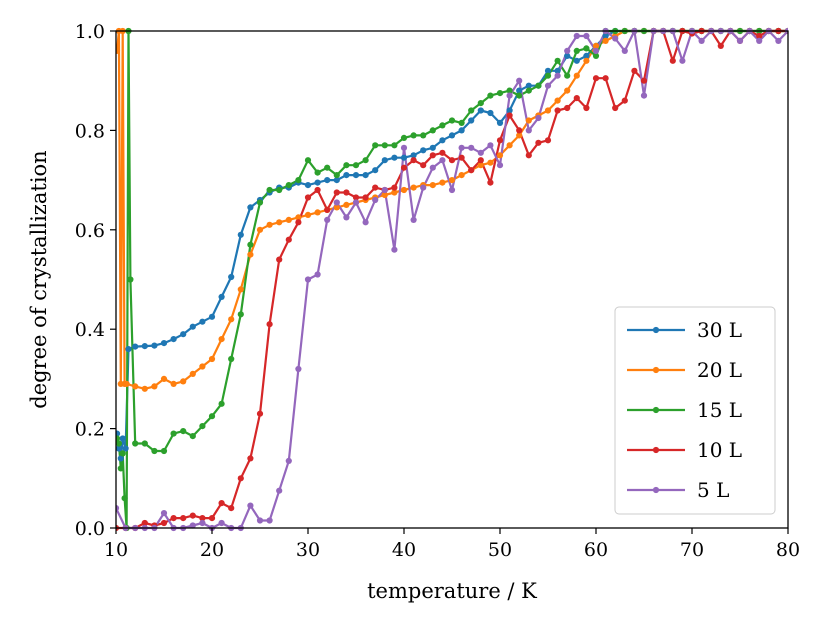  What do you see at coordinates (404, 550) in the screenshot?
I see `x-tick-label: 40` at bounding box center [404, 550].